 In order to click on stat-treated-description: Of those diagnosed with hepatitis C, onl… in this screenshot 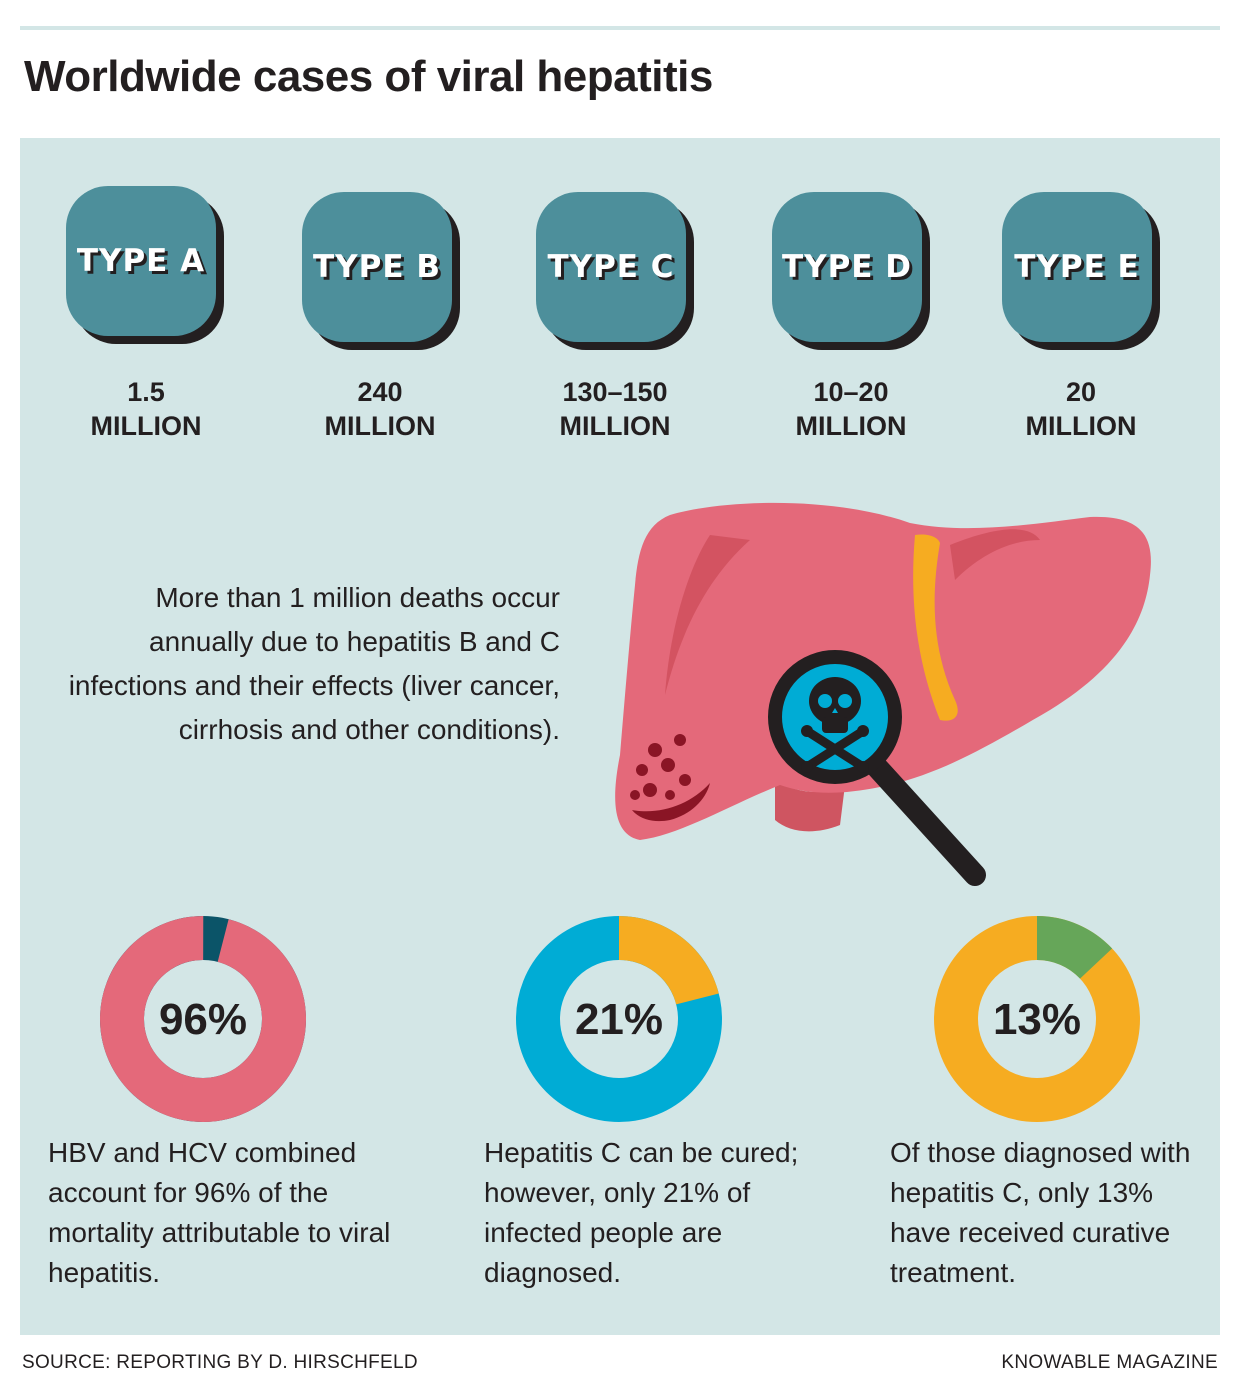, I will do `click(1040, 1212)`.